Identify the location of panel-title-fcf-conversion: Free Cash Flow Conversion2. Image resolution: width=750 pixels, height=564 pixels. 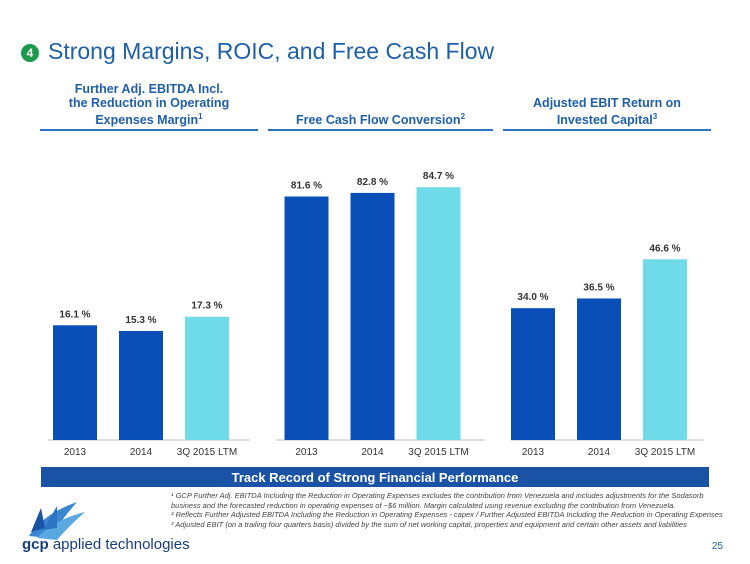
(380, 106).